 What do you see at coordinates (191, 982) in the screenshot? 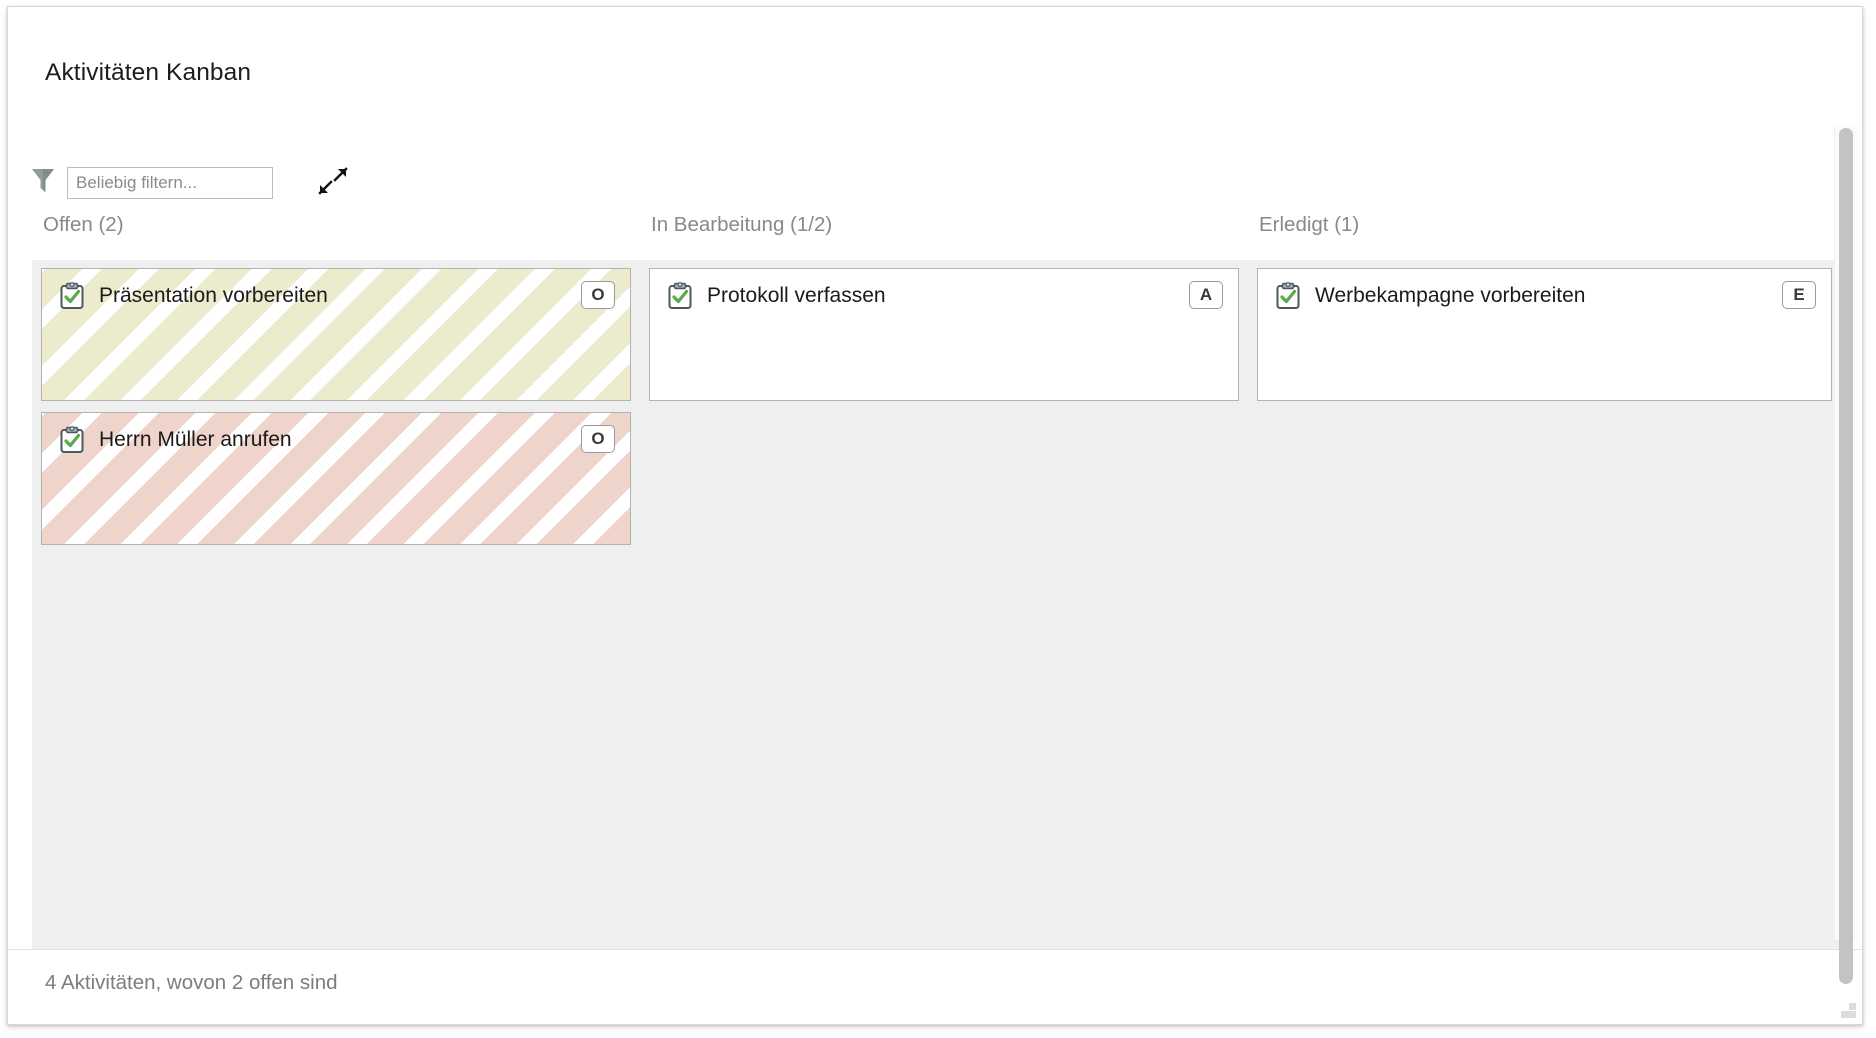
I see `status-text: 4 Aktivitäten, wovon 2 offen sind` at bounding box center [191, 982].